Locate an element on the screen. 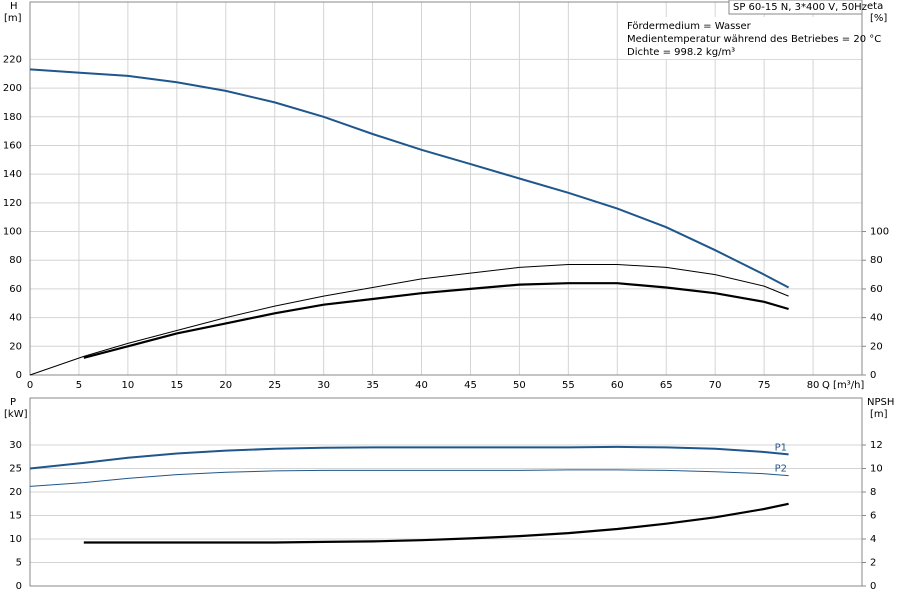 This screenshot has width=900, height=600. y2-tick-label: 6 is located at coordinates (873, 516).